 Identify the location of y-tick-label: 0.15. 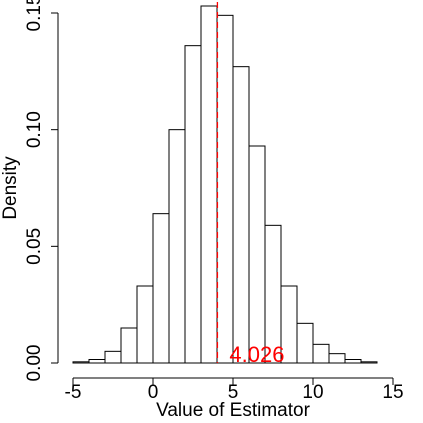
(34, 15).